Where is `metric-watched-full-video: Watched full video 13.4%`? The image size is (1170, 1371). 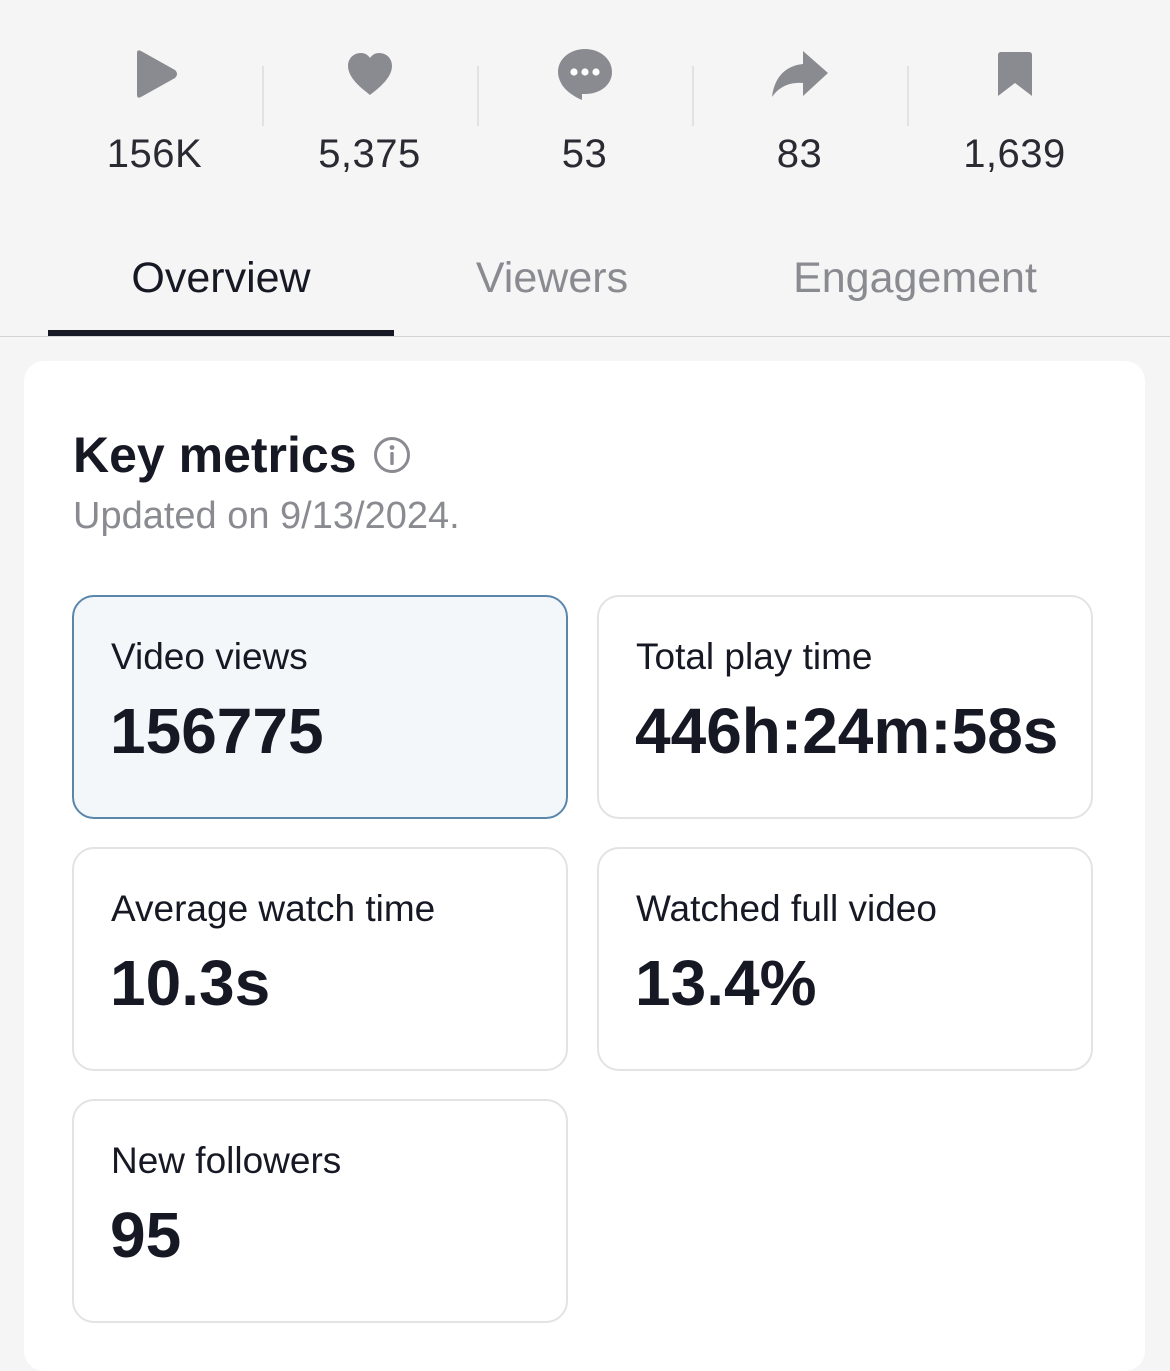
metric-watched-full-video: Watched full video 13.4% is located at coordinates (845, 959).